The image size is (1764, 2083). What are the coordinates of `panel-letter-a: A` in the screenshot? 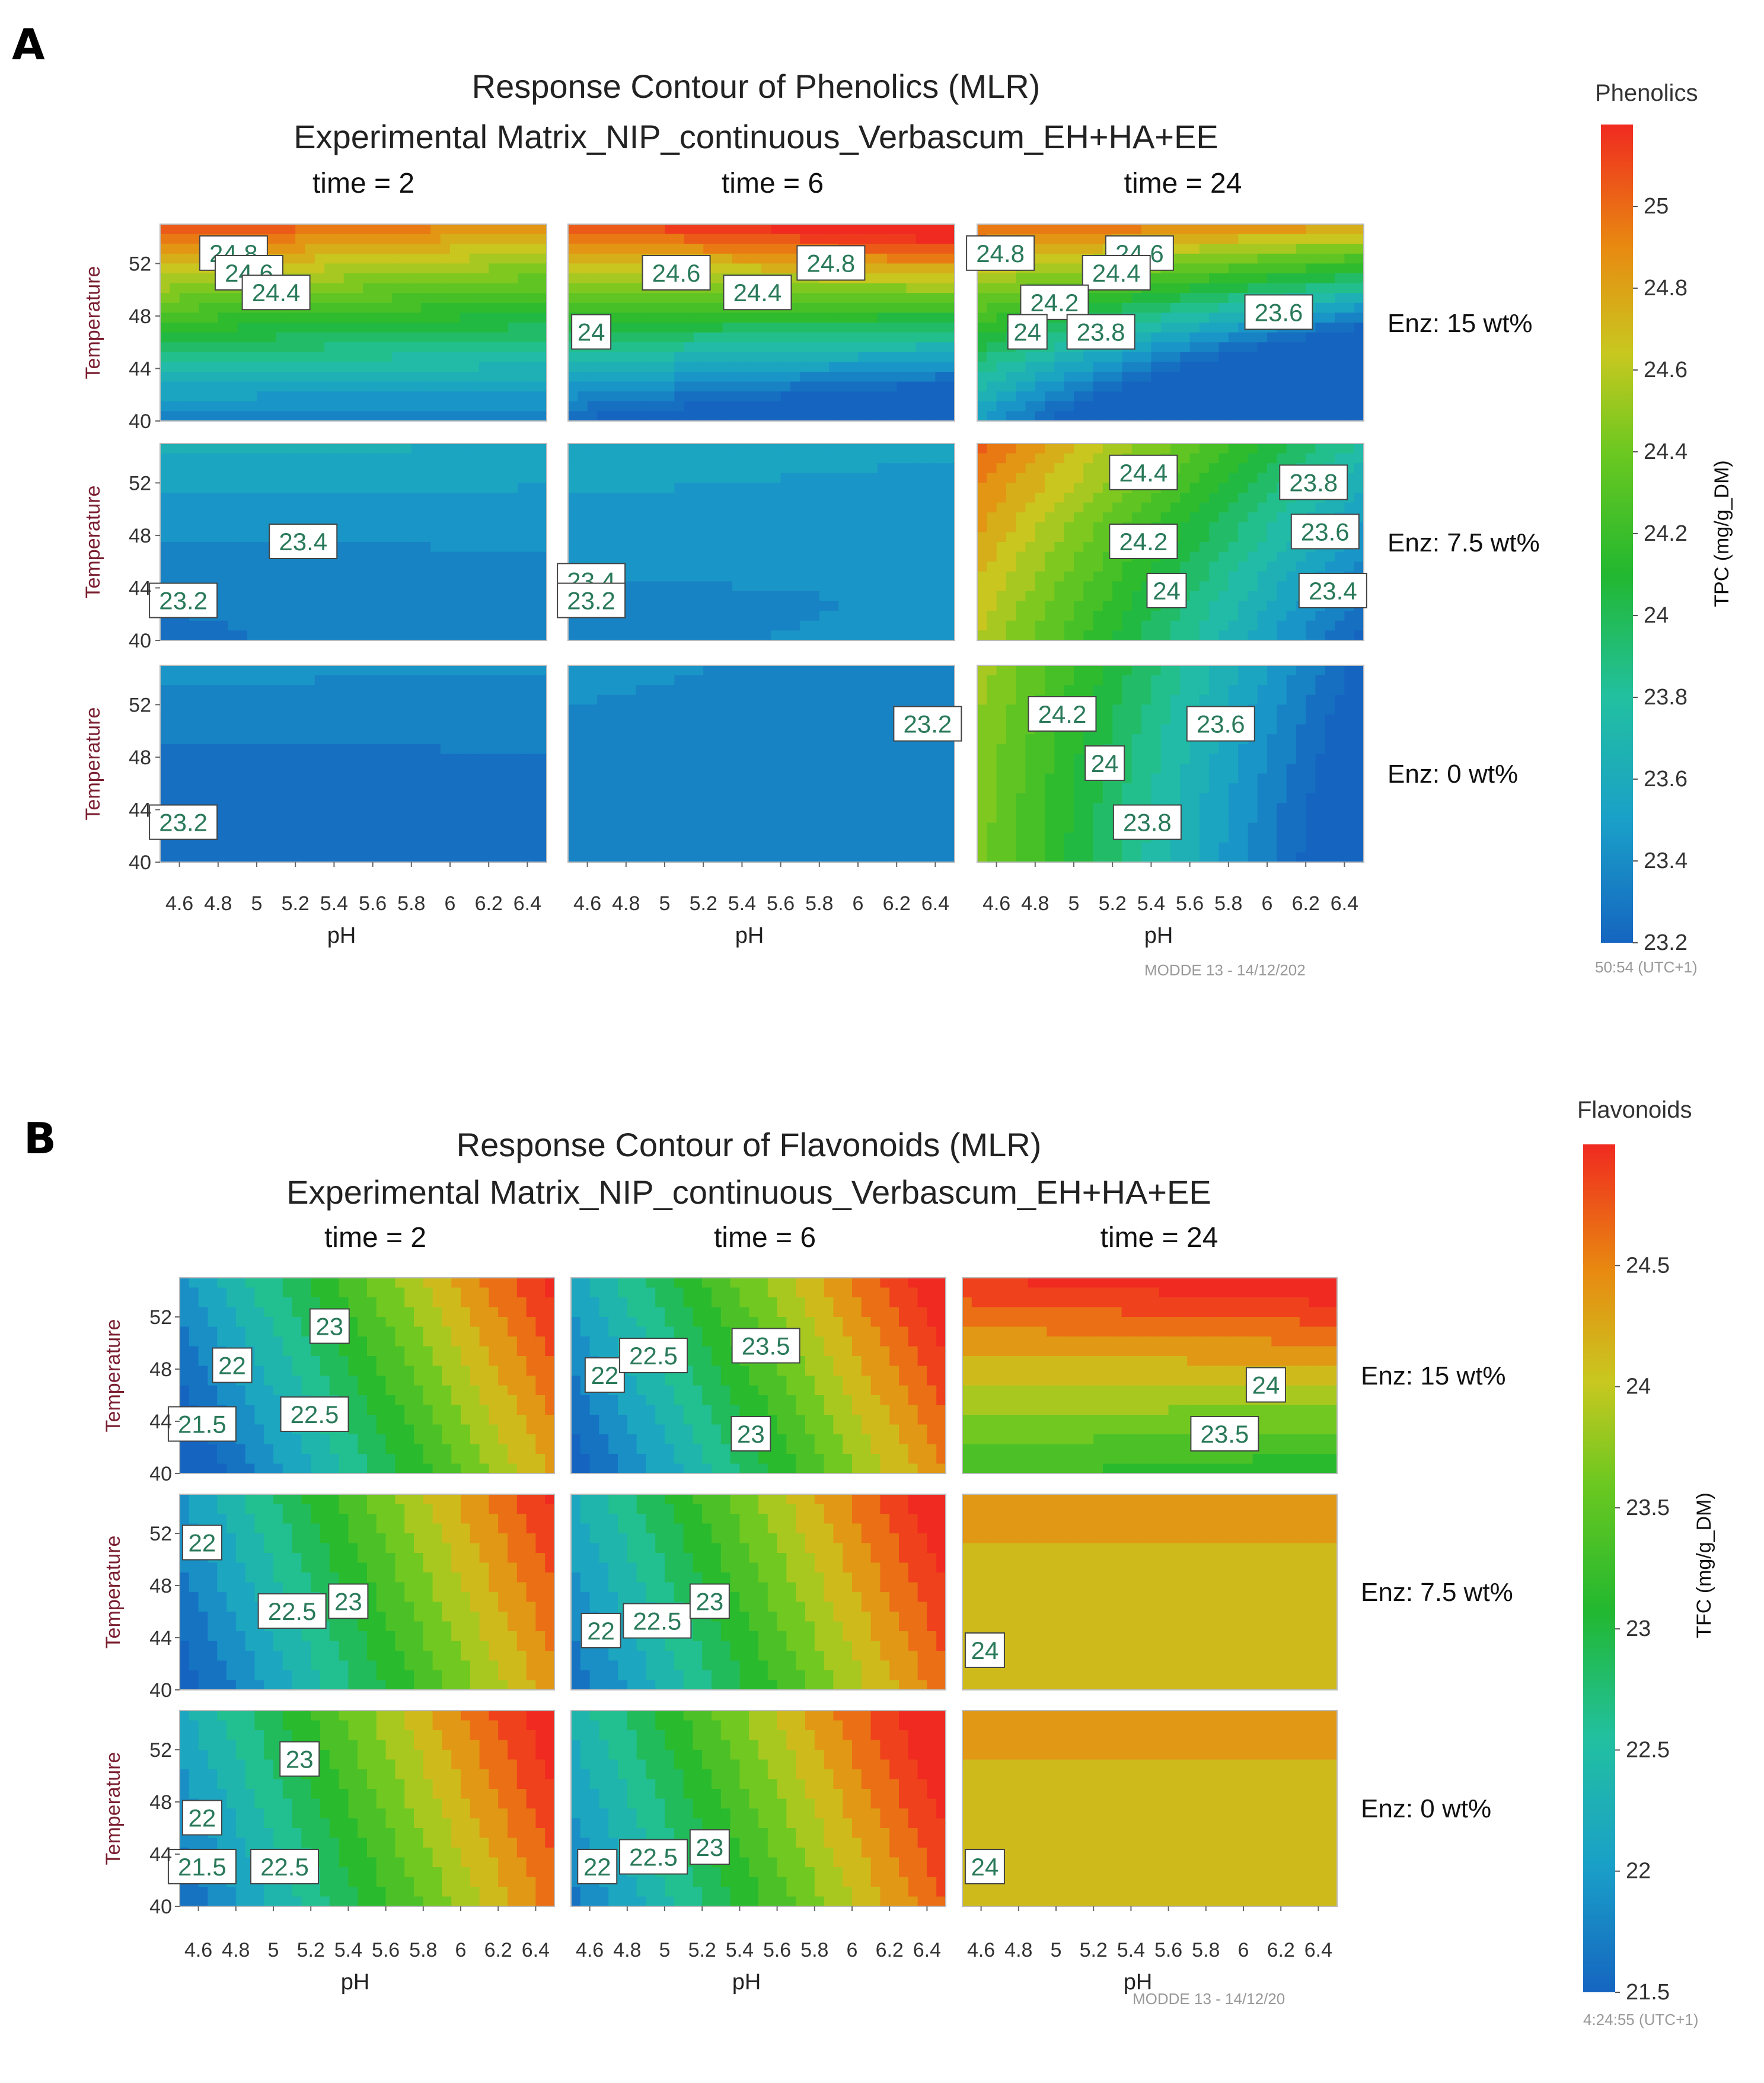 It's located at (28, 44).